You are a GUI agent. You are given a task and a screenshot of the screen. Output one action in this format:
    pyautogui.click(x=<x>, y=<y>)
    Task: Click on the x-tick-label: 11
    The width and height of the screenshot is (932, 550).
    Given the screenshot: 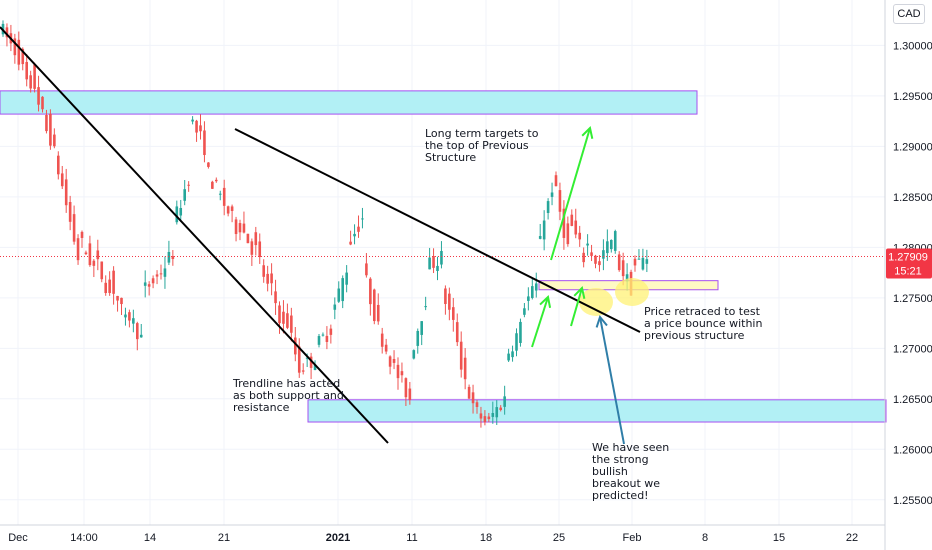 What is the action you would take?
    pyautogui.click(x=411, y=538)
    